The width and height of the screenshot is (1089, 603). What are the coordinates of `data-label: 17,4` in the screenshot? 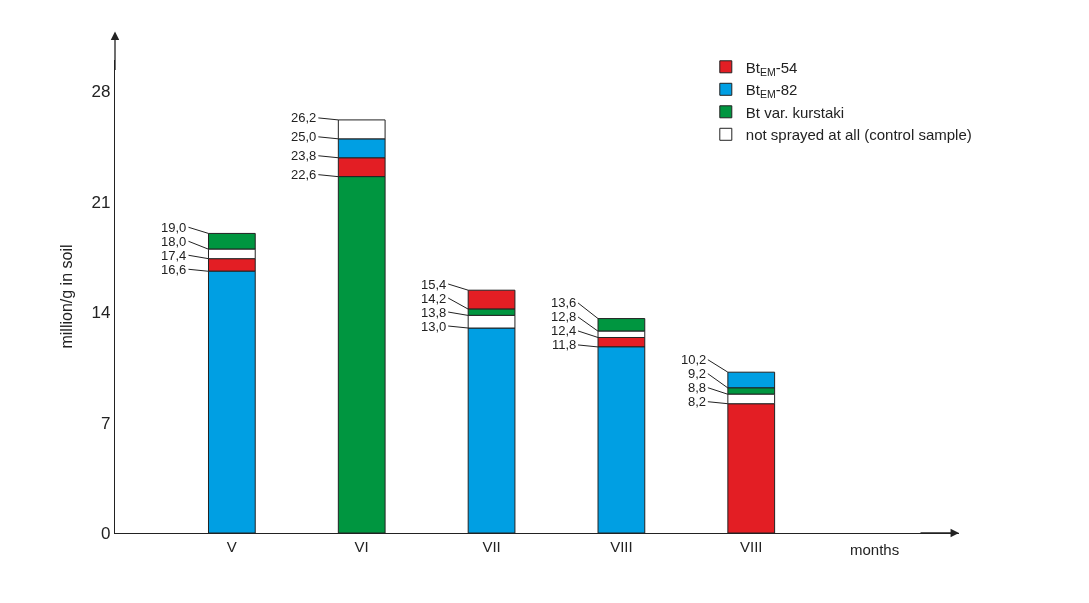 It's located at (174, 255).